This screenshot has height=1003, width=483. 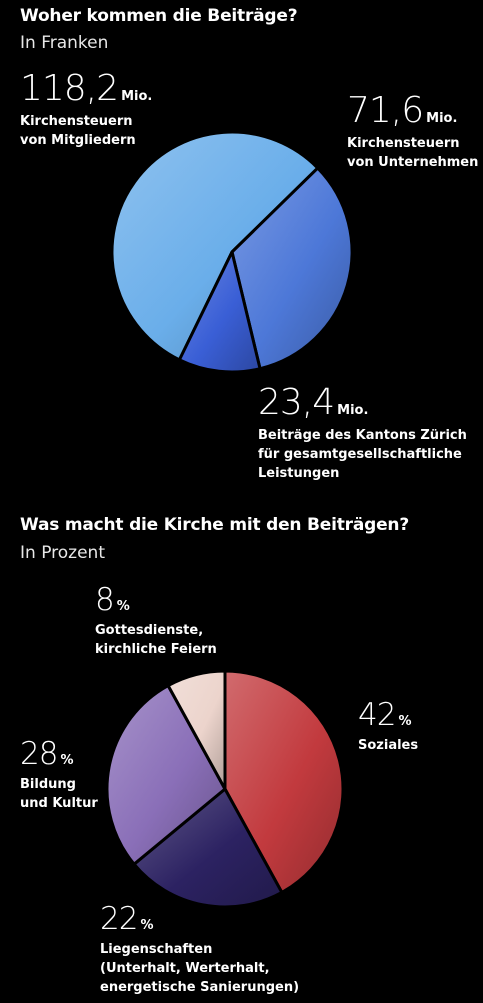 What do you see at coordinates (412, 132) in the screenshot?
I see `income-label-companies: 71,6 Mio. Kirchensteuern von Unternehmen` at bounding box center [412, 132].